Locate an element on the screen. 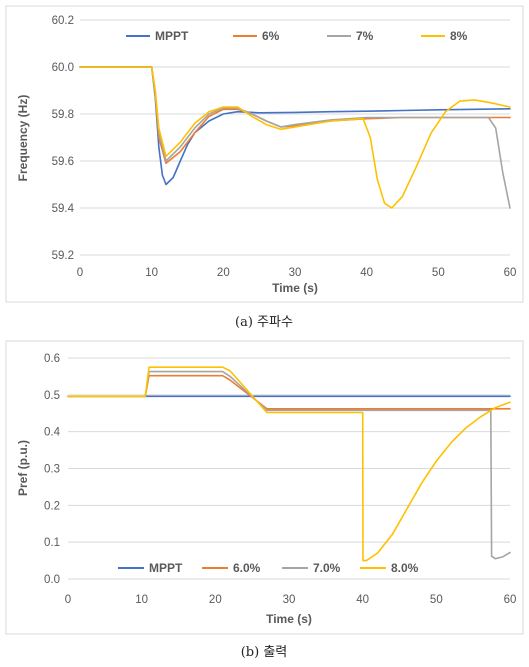  chart-b-y-tick-label: 0.3 is located at coordinates (52, 470).